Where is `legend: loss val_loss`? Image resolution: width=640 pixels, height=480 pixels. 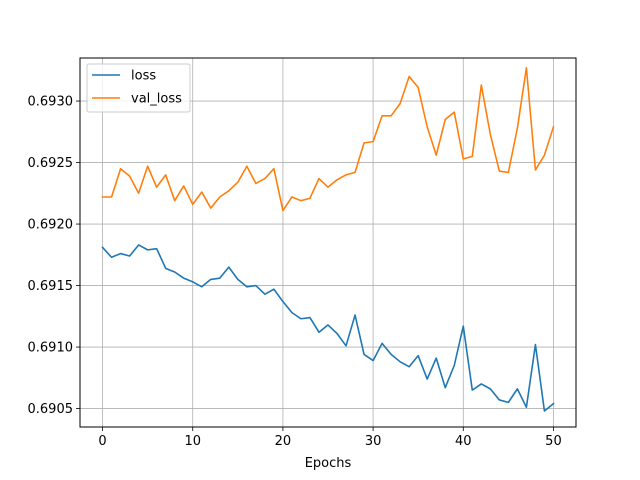
legend: loss val_loss is located at coordinates (138, 88).